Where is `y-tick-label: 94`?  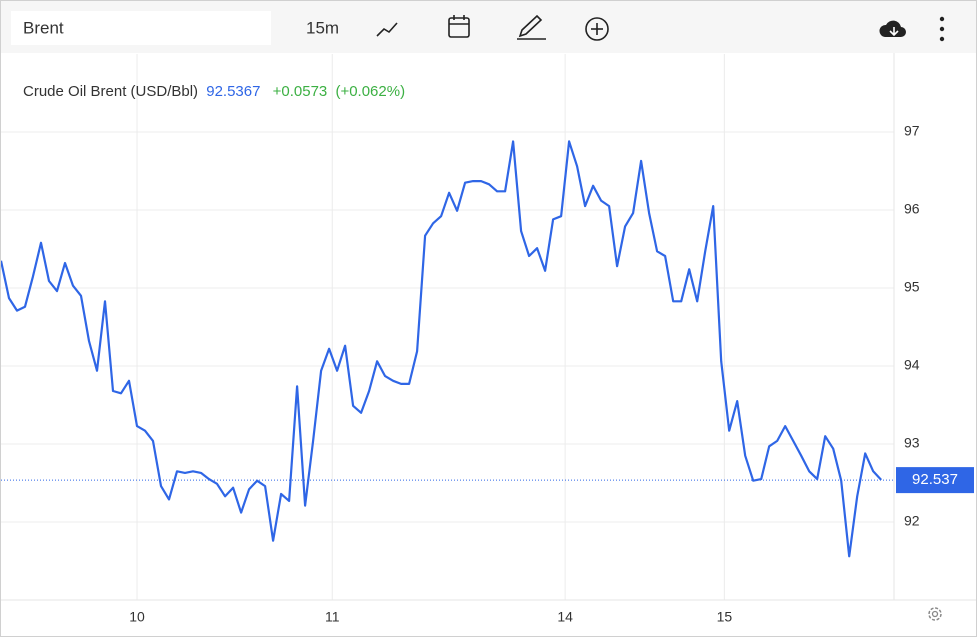 y-tick-label: 94 is located at coordinates (912, 365).